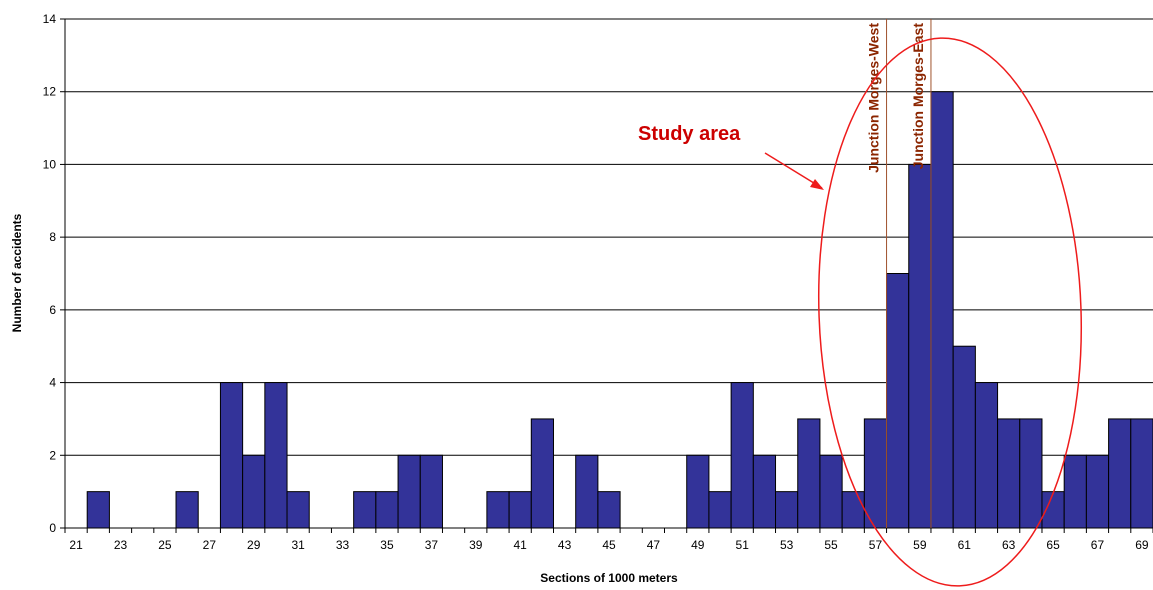 This screenshot has width=1153, height=590. Describe the element at coordinates (50, 164) in the screenshot. I see `y-tick-label: 10` at that location.